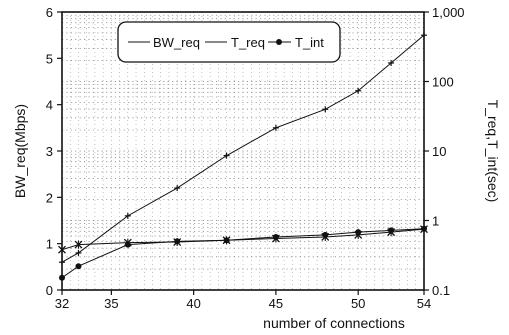  I want to click on legend-label-t-req: T_req, so click(248, 42).